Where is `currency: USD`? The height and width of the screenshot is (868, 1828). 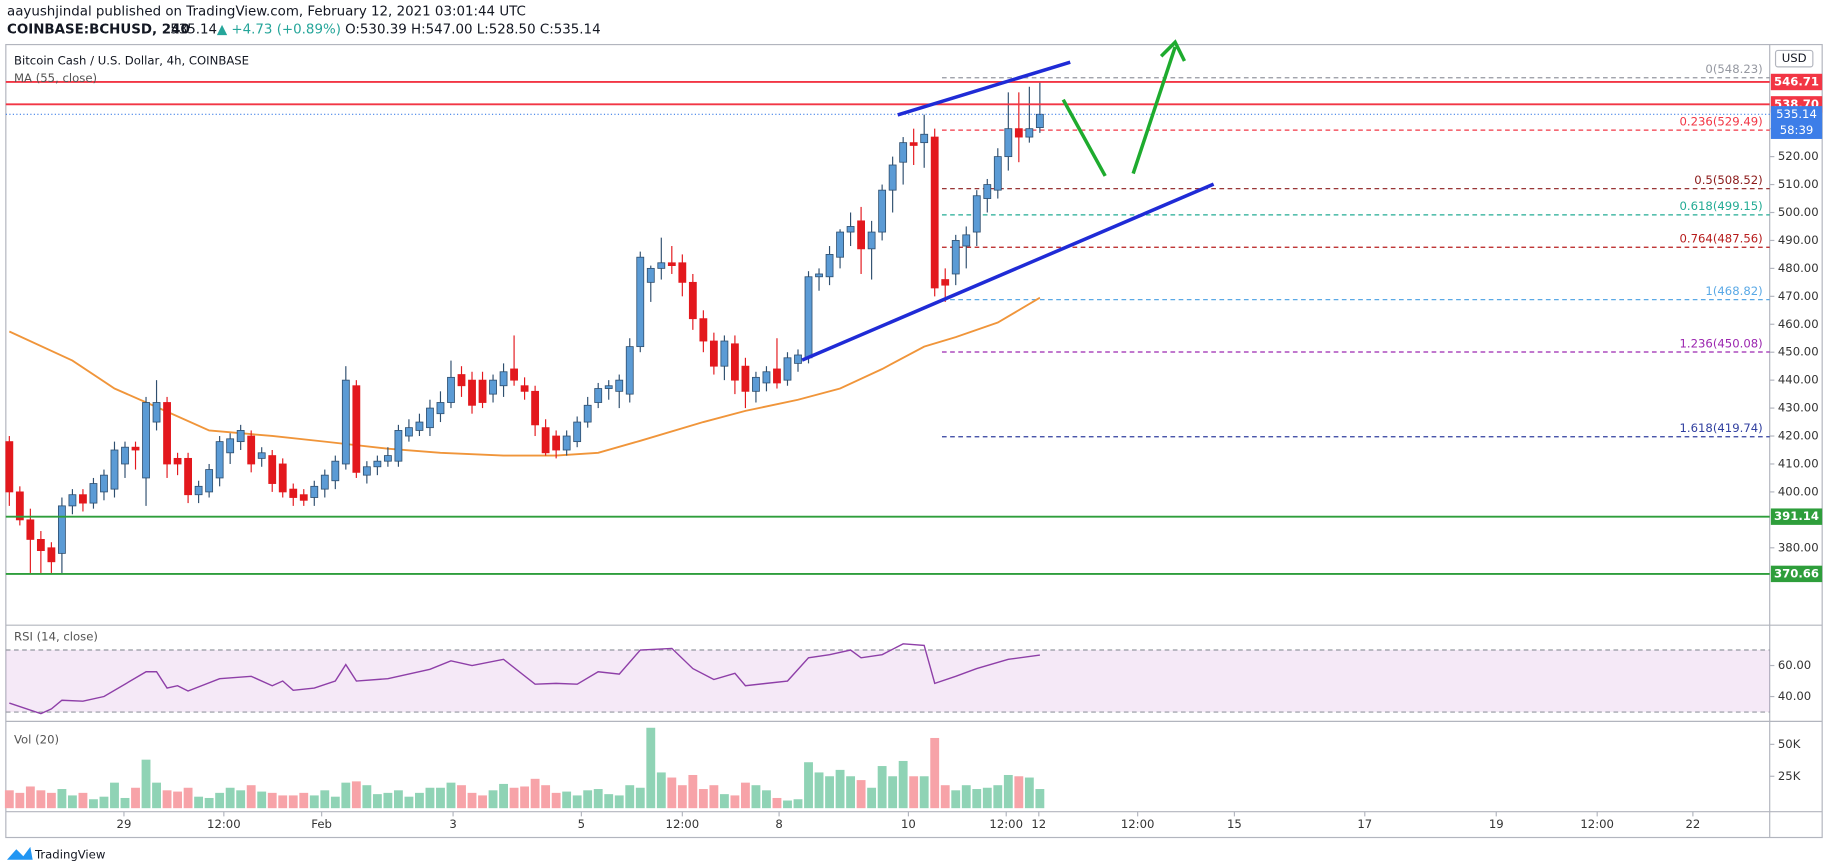 currency: USD is located at coordinates (1794, 58).